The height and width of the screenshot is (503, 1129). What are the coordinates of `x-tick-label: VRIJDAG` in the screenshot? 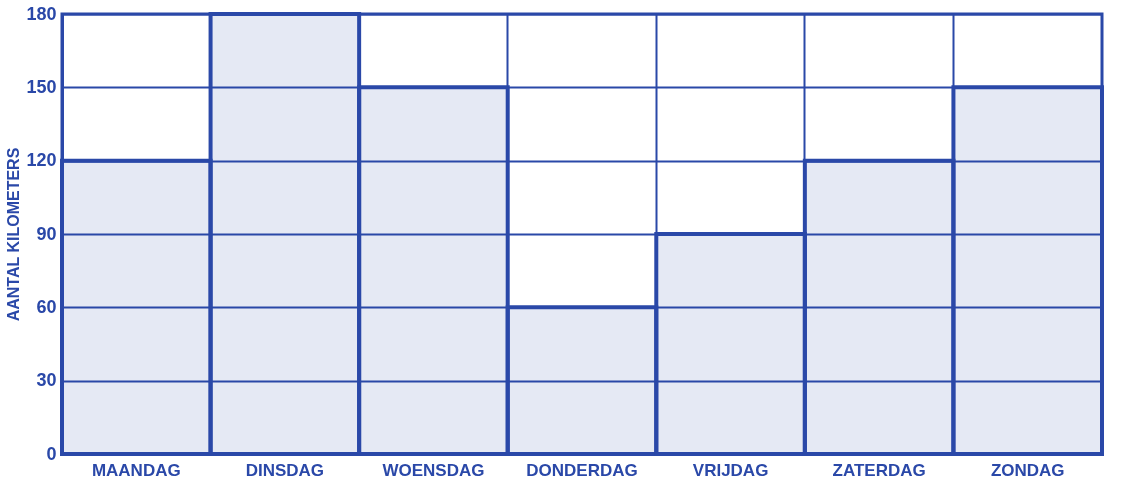 It's located at (730, 470).